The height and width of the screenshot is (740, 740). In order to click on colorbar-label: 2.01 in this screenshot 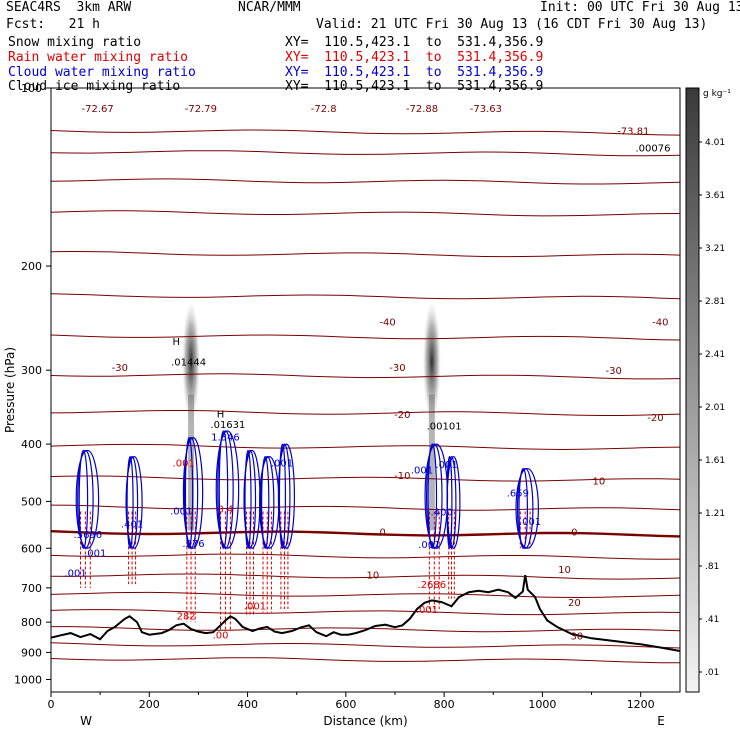, I will do `click(715, 408)`.